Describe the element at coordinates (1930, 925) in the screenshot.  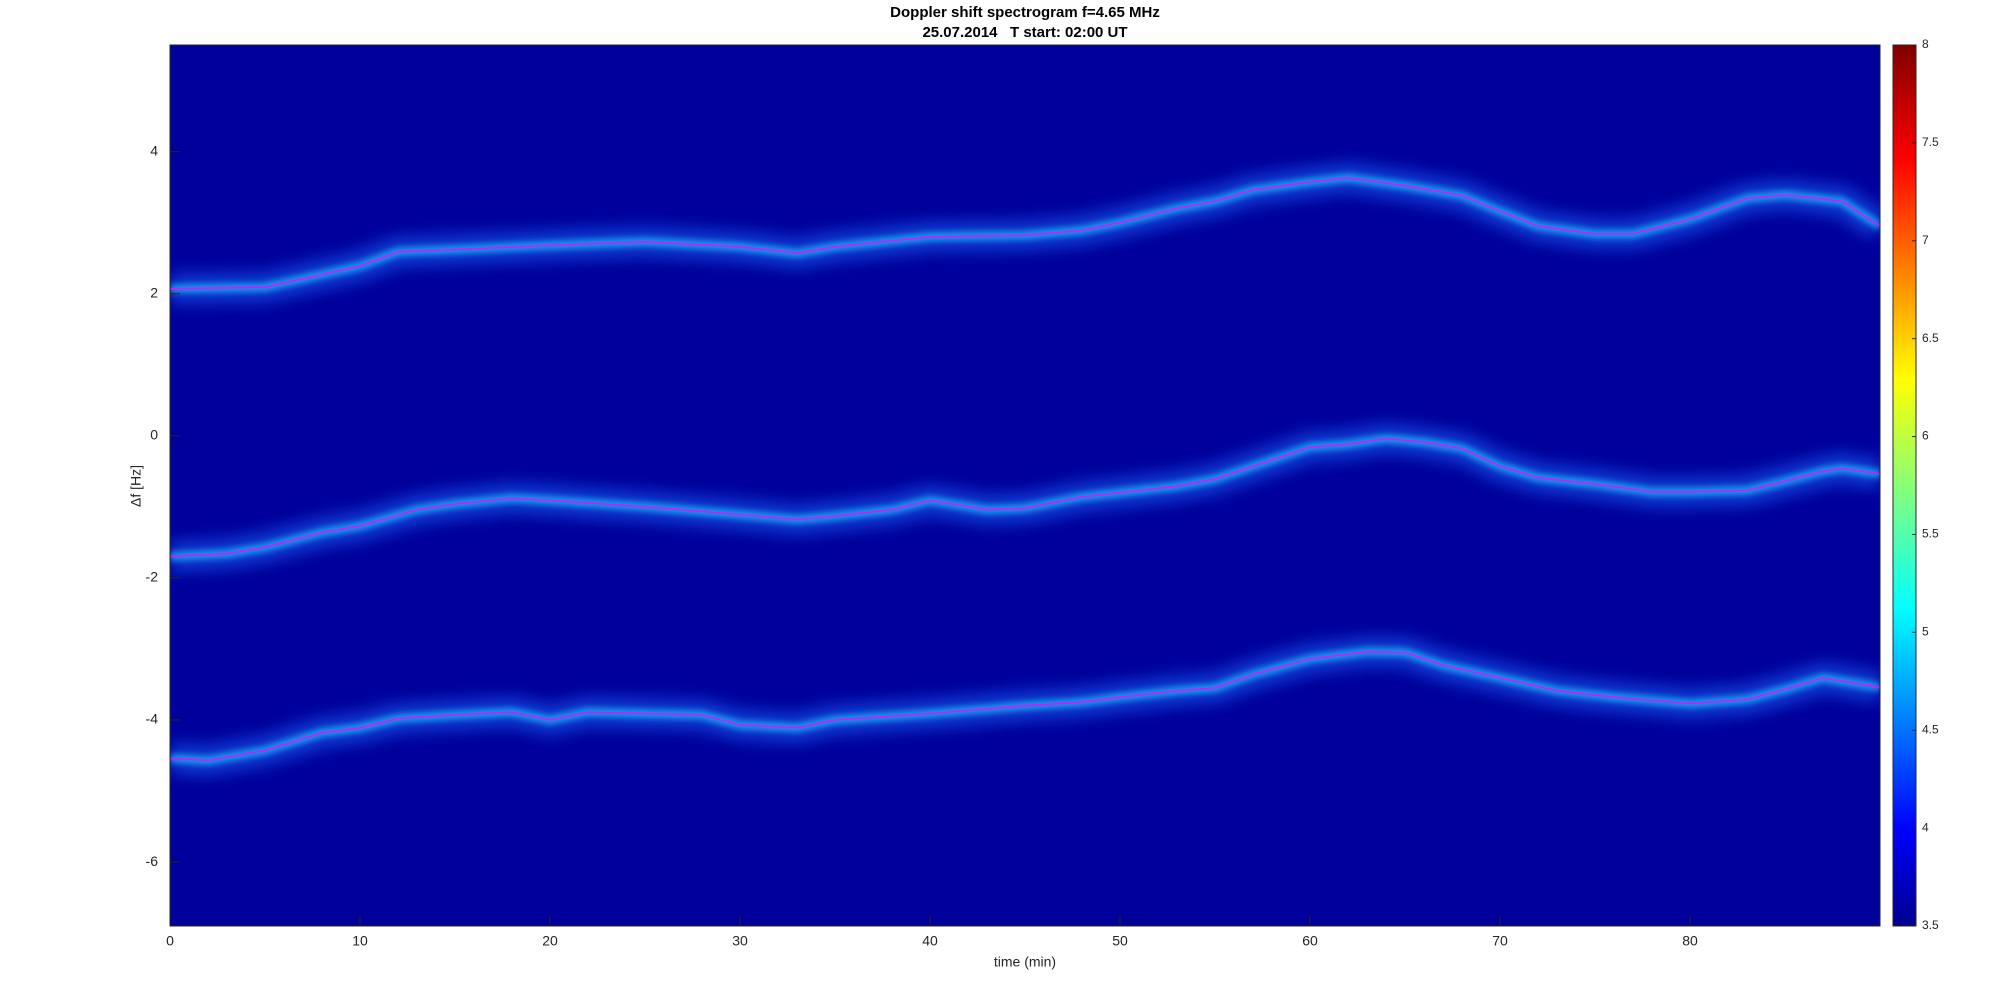
I see `colorbar-tick-label: 3.5` at that location.